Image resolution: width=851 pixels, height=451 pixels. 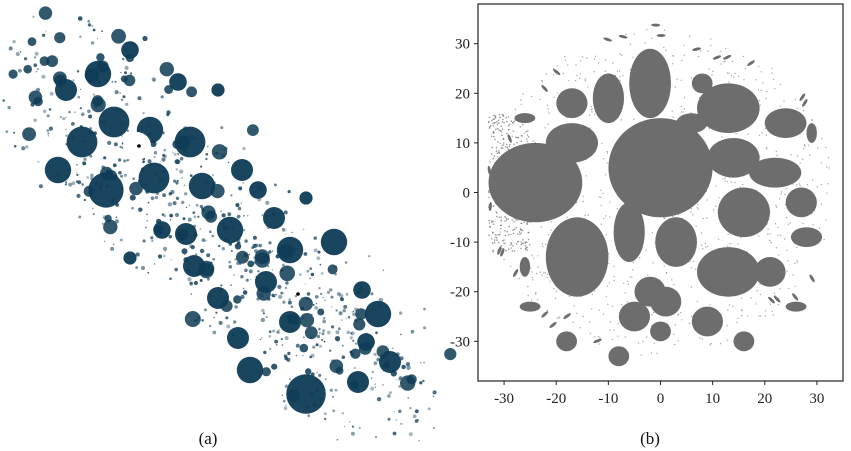 I want to click on y-tick-label: 20, so click(x=462, y=94).